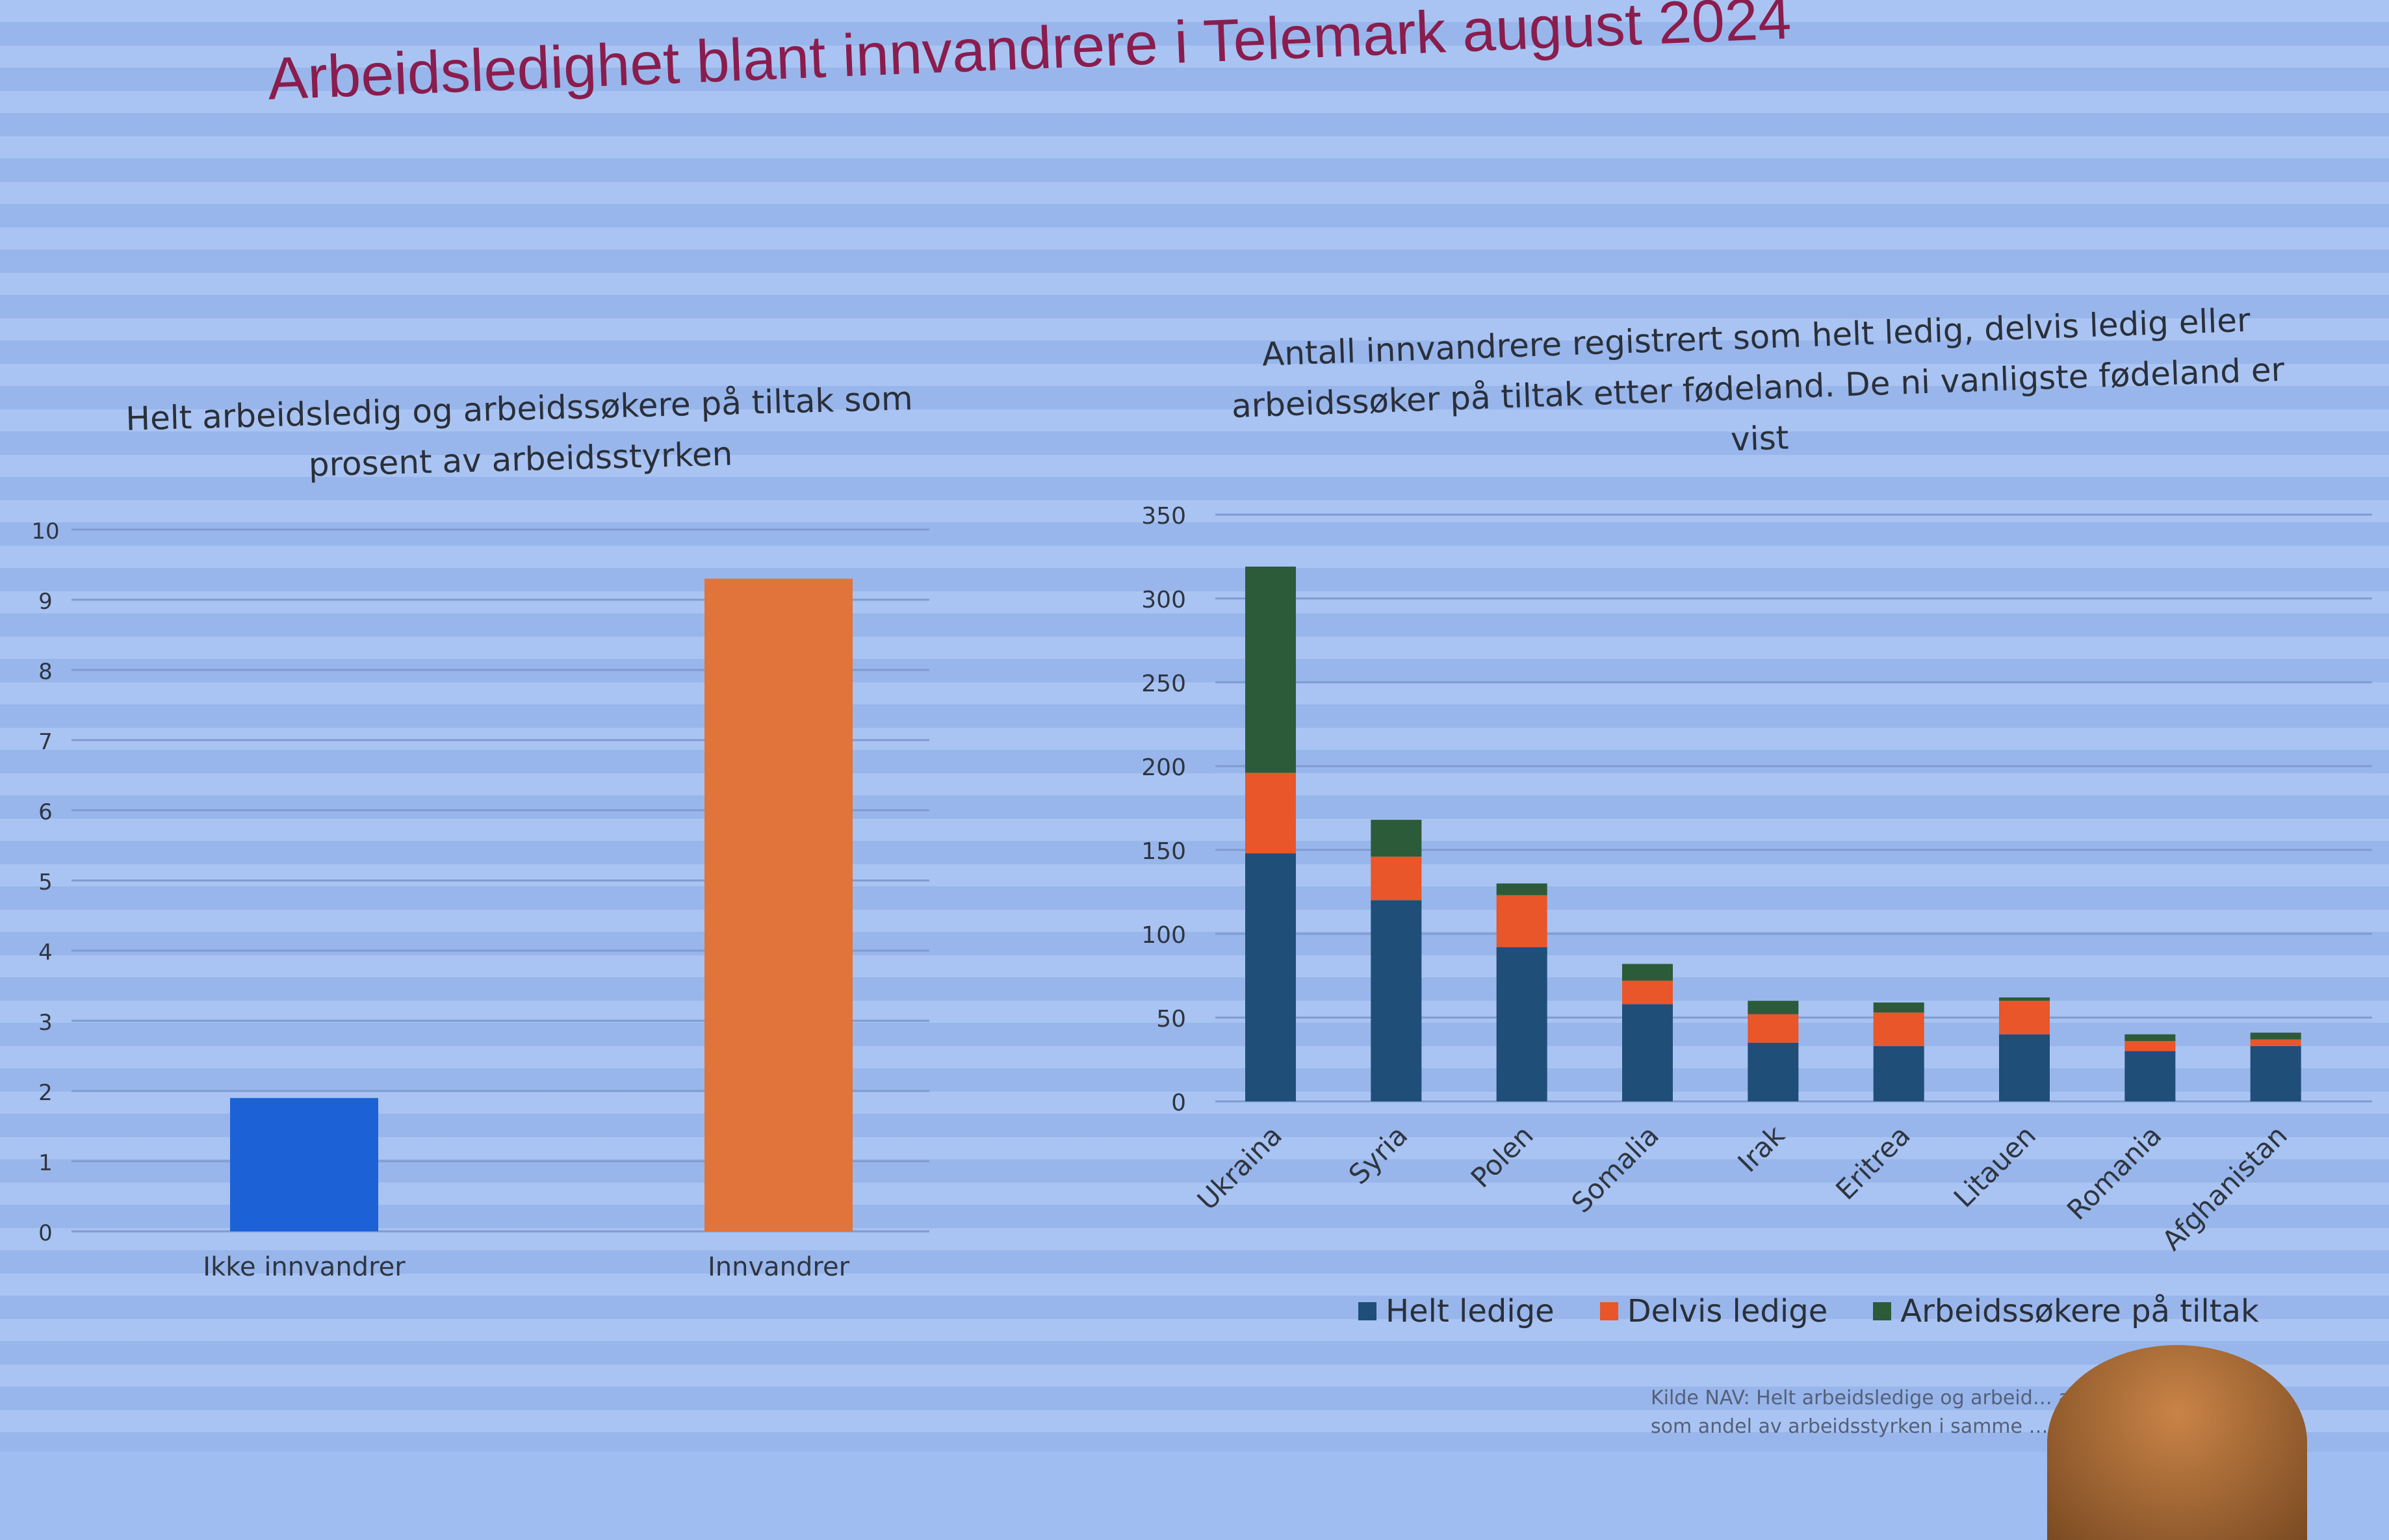  I want to click on right-y-tick-label: 350, so click(1163, 516).